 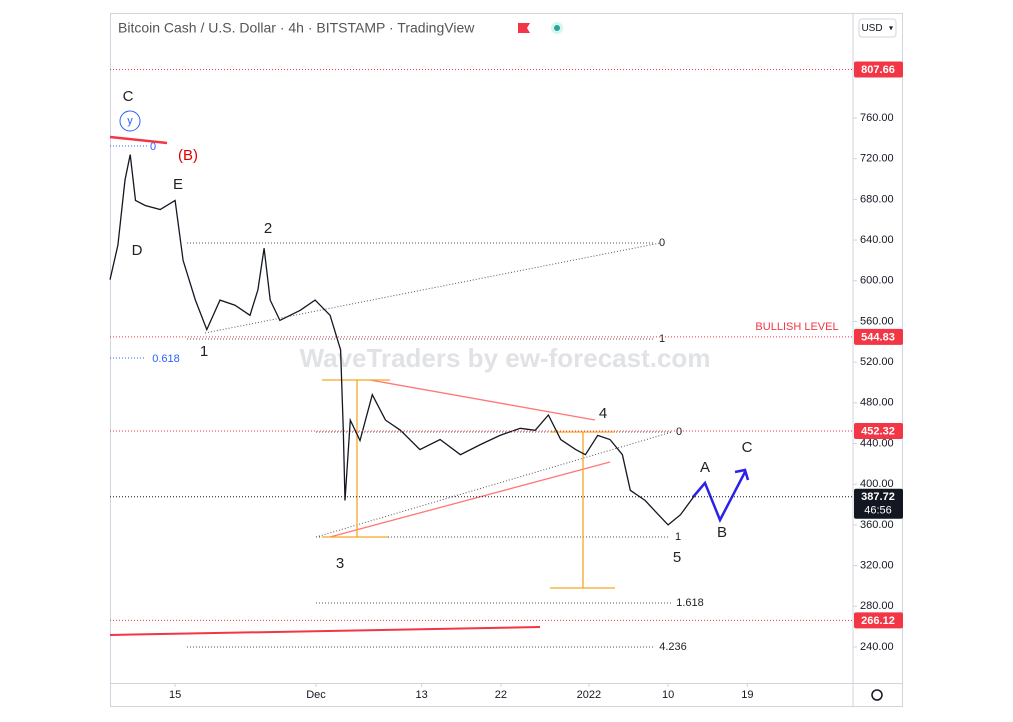 I want to click on fib-label: 0.618, so click(x=166, y=359).